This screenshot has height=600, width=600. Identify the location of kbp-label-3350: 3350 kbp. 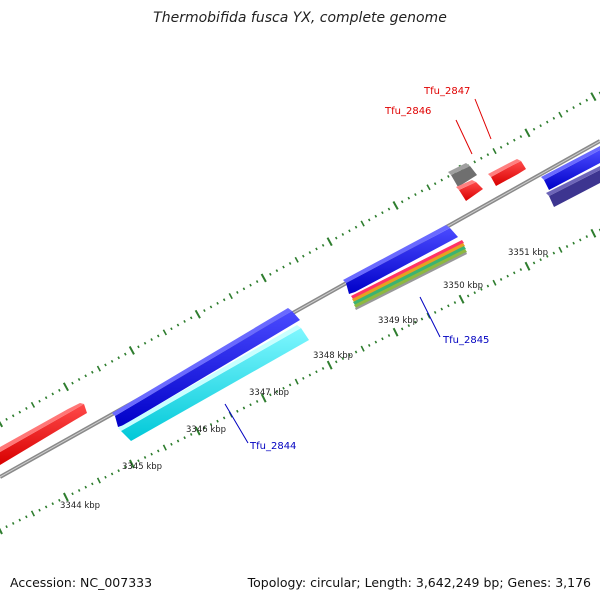
(463, 286).